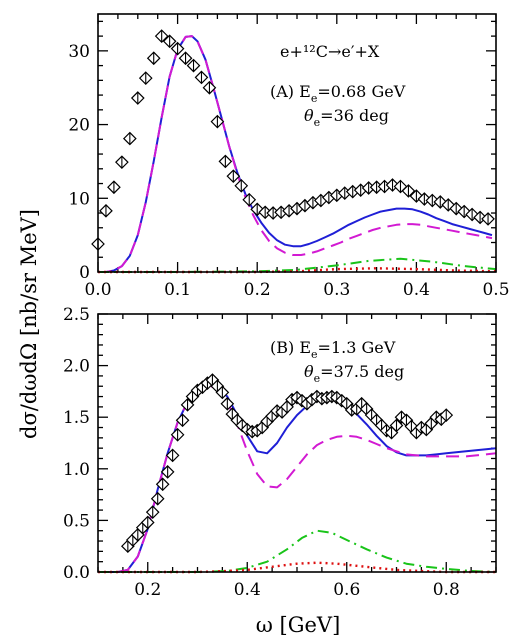 Image resolution: width=520 pixels, height=639 pixels. Describe the element at coordinates (446, 590) in the screenshot. I see `x-tick-label: 0.8` at that location.